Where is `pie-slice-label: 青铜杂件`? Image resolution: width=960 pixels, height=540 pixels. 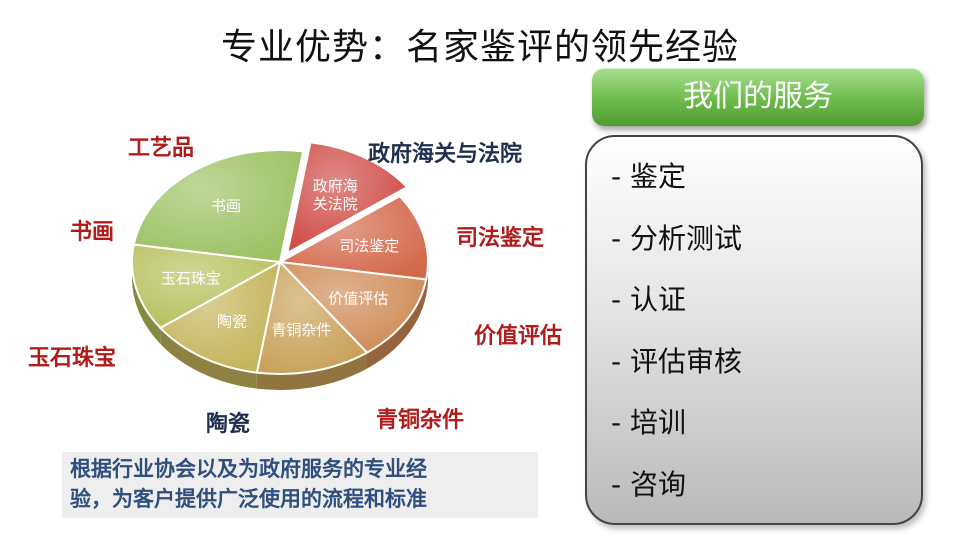 pie-slice-label: 青铜杂件 is located at coordinates (301, 330).